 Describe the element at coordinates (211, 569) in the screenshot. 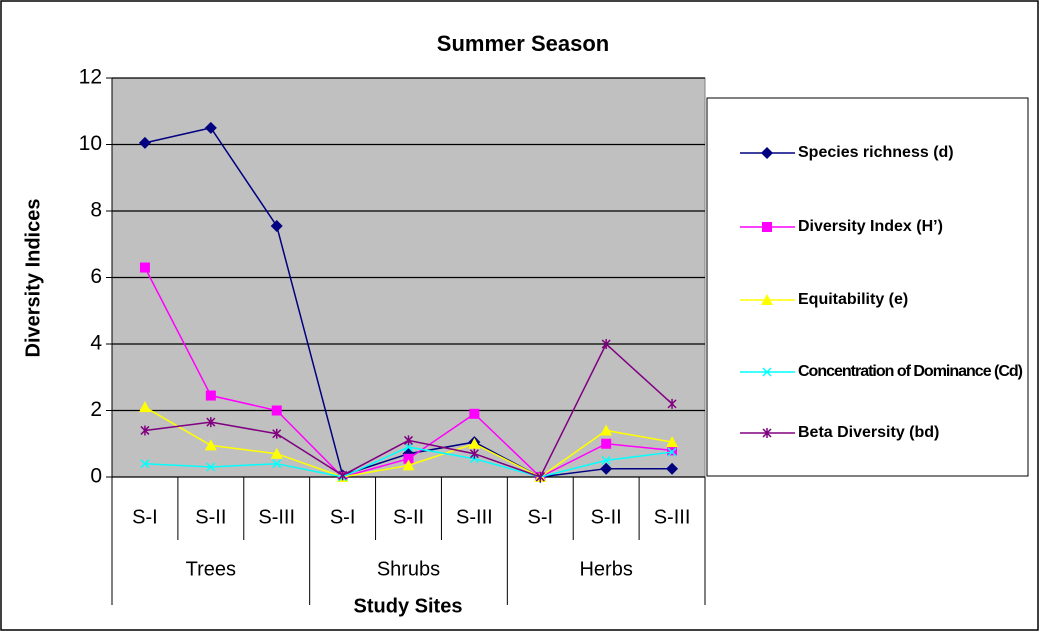

I see `group-label: Trees` at that location.